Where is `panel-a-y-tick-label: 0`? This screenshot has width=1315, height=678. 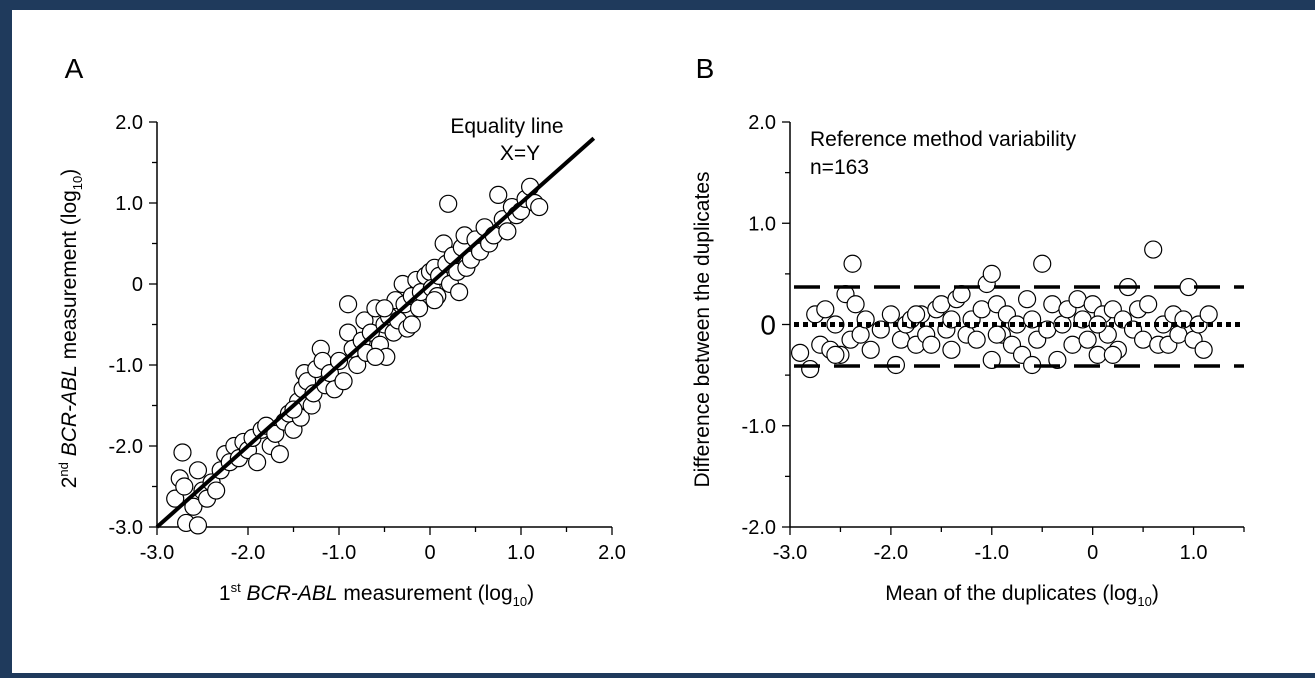
panel-a-y-tick-label: 0 is located at coordinates (137, 285).